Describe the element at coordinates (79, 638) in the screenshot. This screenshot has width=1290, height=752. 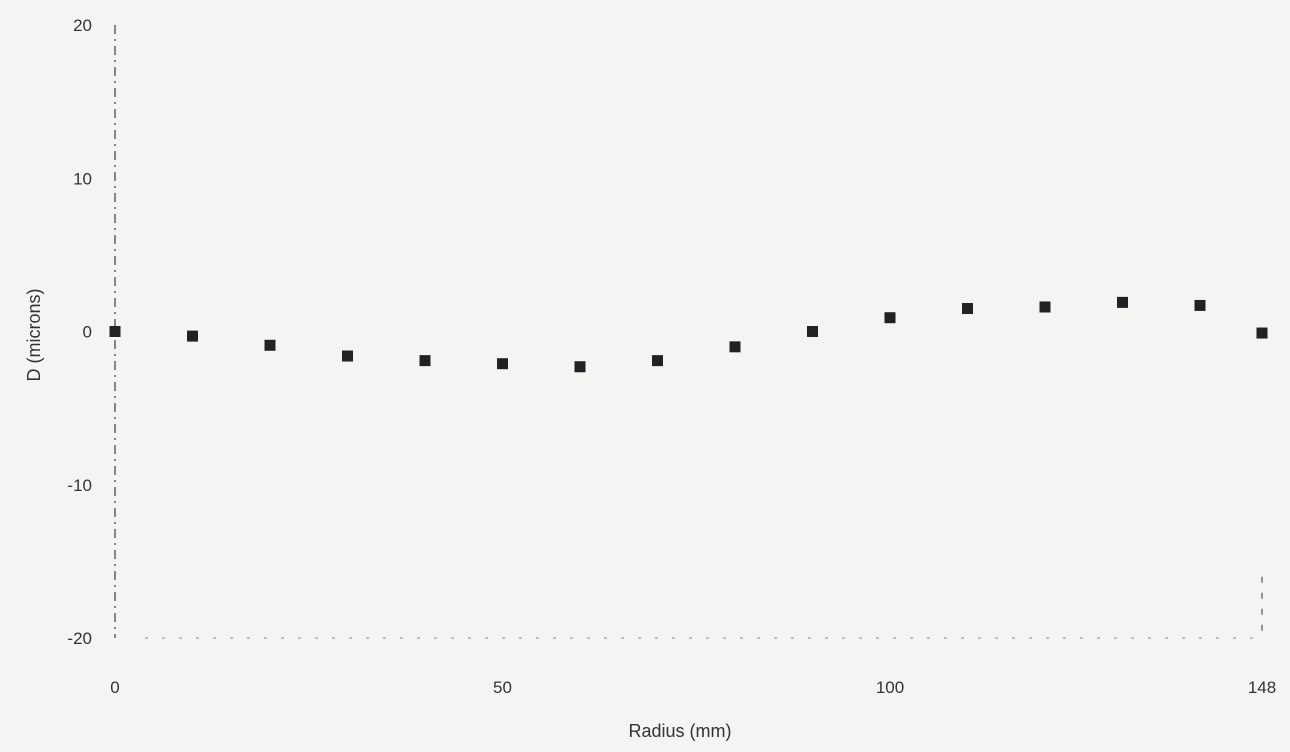
I see `y-tick-label: -20` at that location.